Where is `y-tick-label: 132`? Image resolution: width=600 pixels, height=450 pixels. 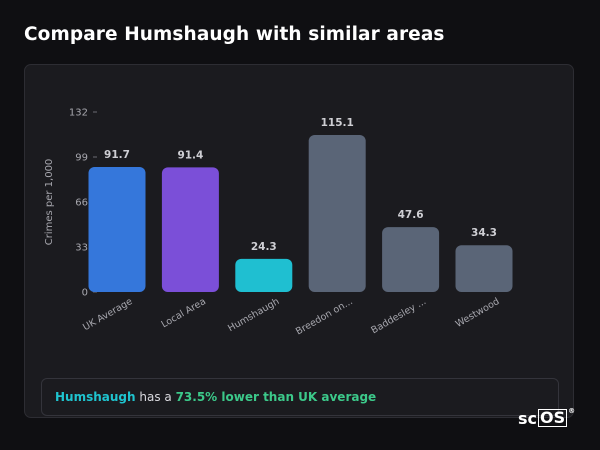 y-tick-label: 132 is located at coordinates (78, 113).